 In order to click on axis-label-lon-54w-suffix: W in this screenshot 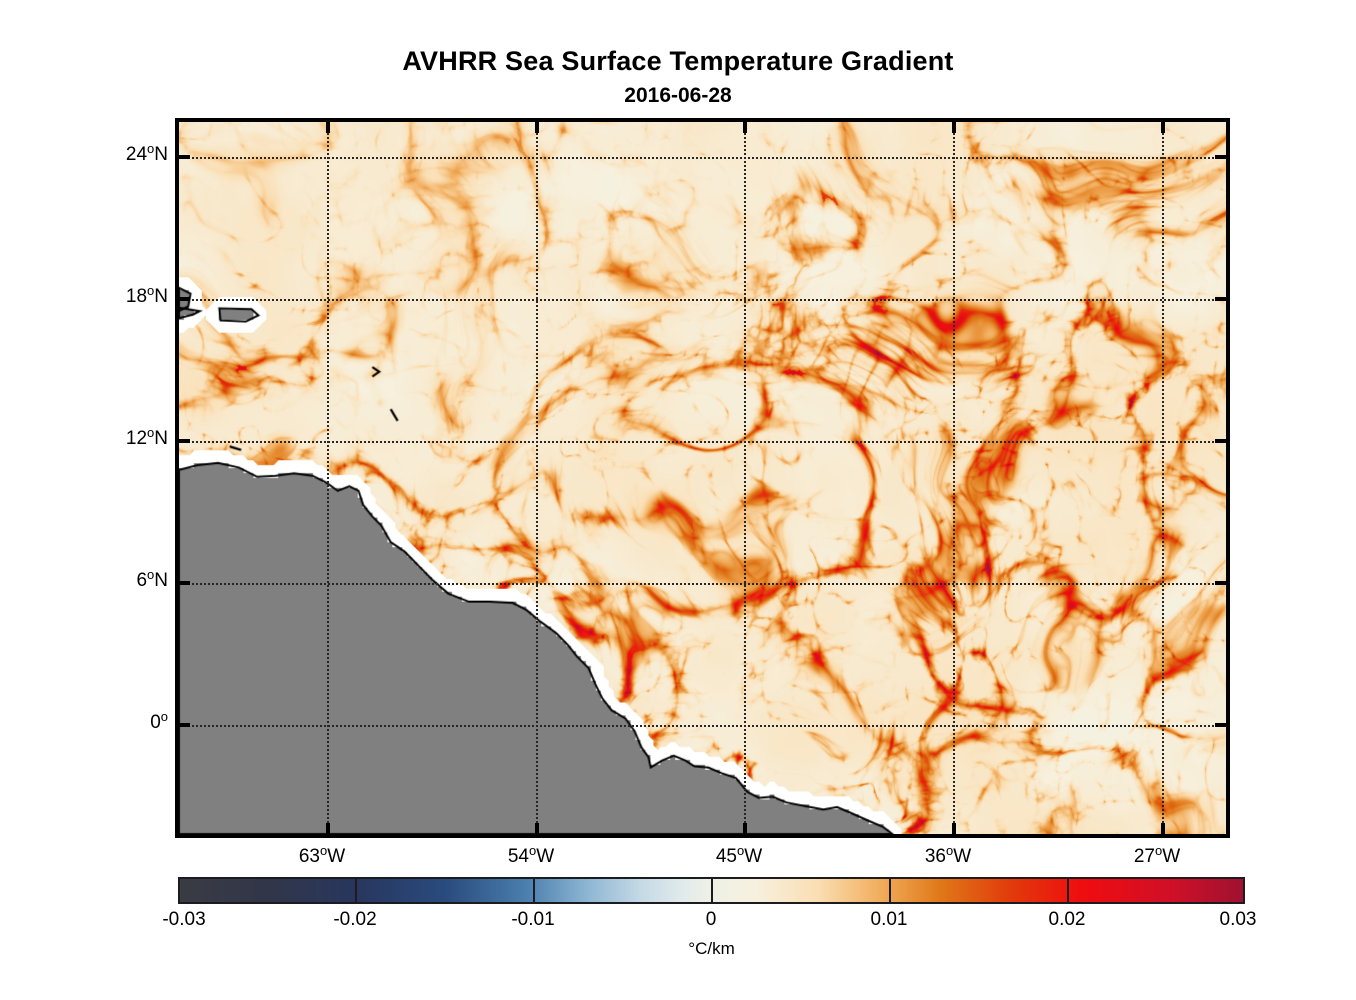, I will do `click(545, 856)`.